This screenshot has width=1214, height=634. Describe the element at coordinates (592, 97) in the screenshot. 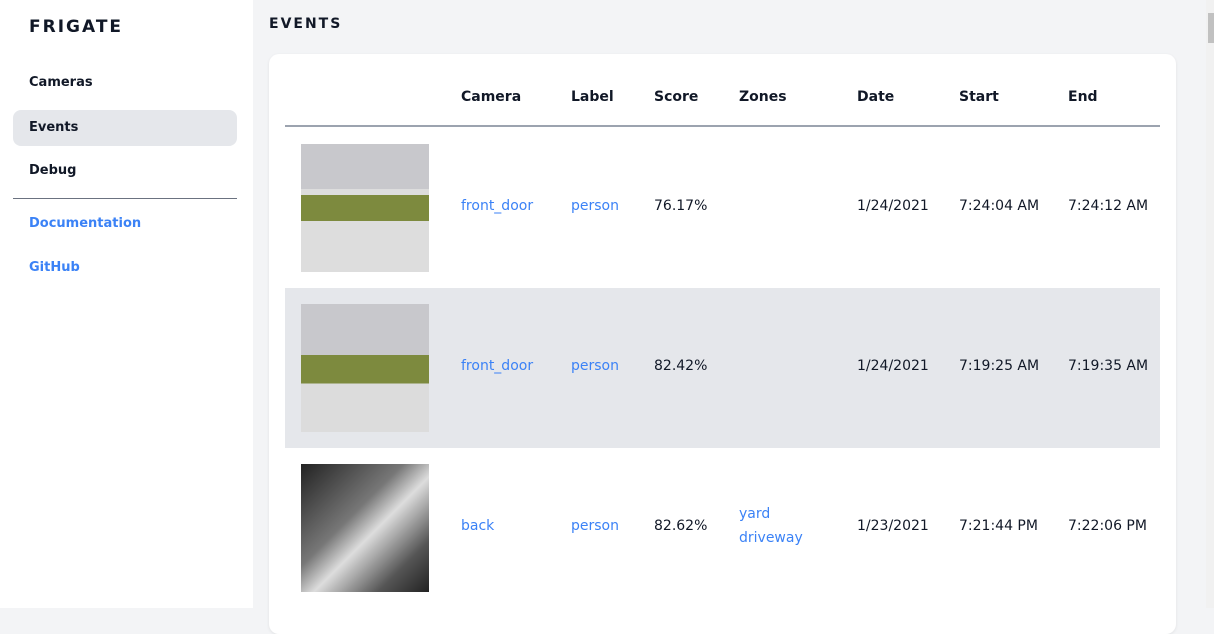

I see `header-label: Label` at that location.